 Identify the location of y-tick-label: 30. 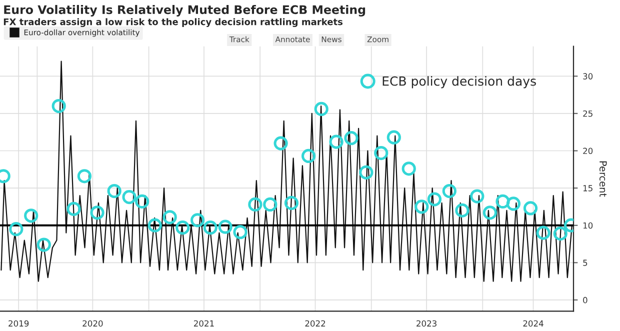
(588, 76).